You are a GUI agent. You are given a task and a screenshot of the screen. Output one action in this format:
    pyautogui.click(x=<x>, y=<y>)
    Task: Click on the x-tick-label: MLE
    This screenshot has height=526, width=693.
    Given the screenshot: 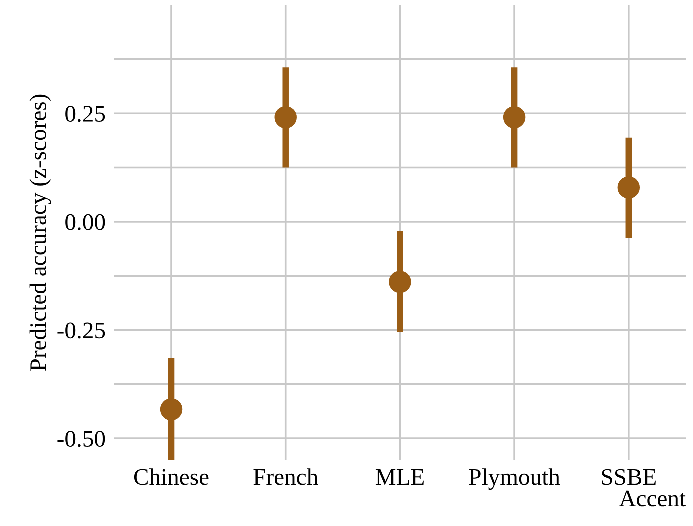 What is the action you would take?
    pyautogui.click(x=400, y=477)
    